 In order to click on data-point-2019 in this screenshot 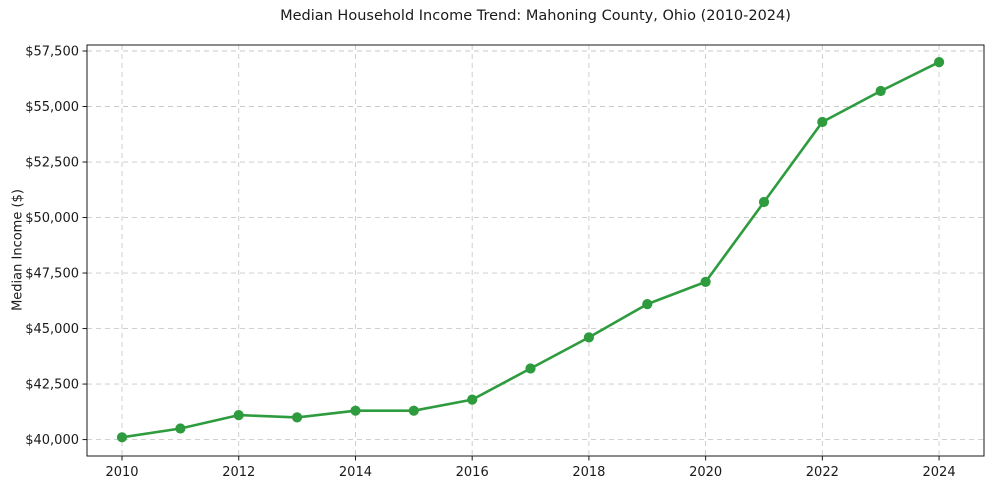, I will do `click(647, 304)`.